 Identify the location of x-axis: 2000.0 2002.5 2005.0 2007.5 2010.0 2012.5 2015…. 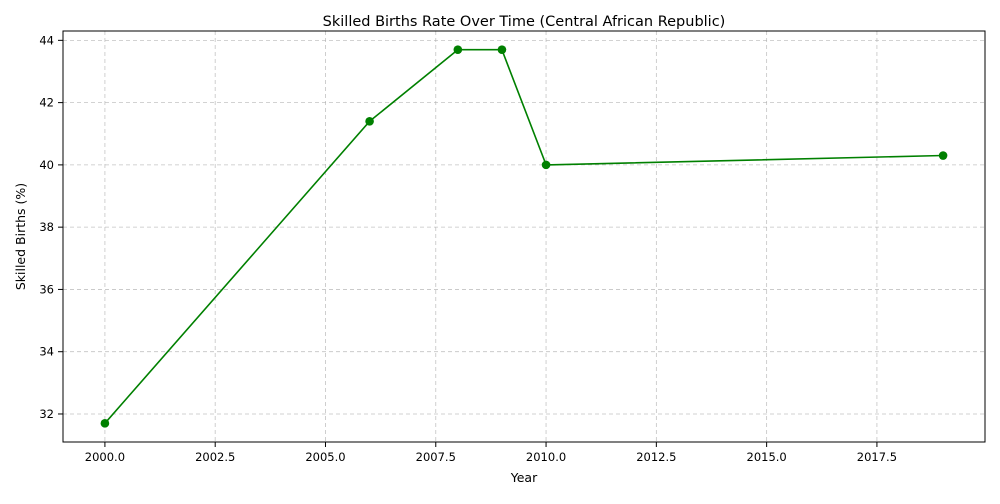
(491, 453).